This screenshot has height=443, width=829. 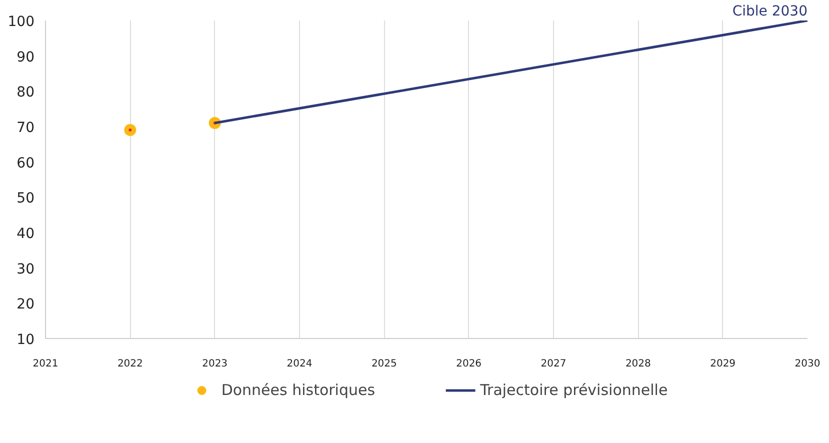 I want to click on x-tick-label: 2021, so click(x=45, y=364).